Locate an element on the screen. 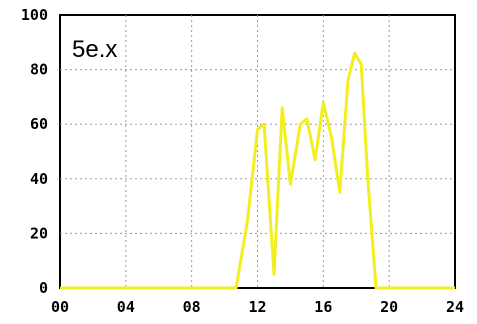 The image size is (477, 324). x-tick-label: 20 is located at coordinates (389, 307).